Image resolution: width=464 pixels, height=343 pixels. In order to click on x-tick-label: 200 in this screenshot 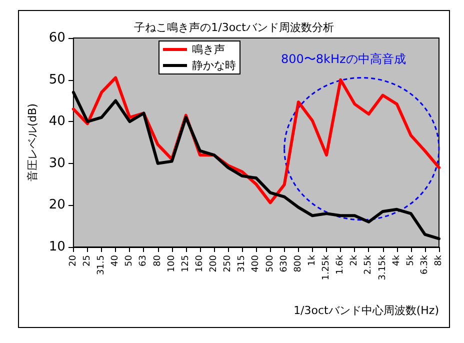, I will do `click(214, 263)`.